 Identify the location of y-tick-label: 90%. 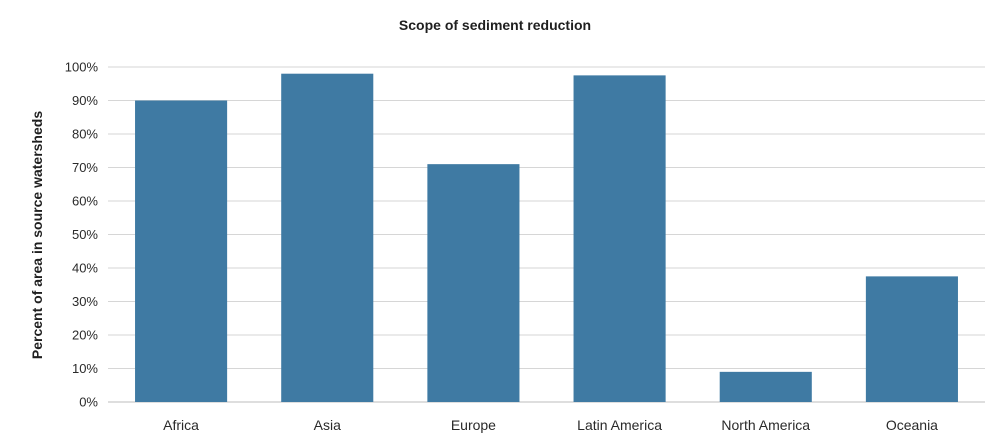
(85, 100).